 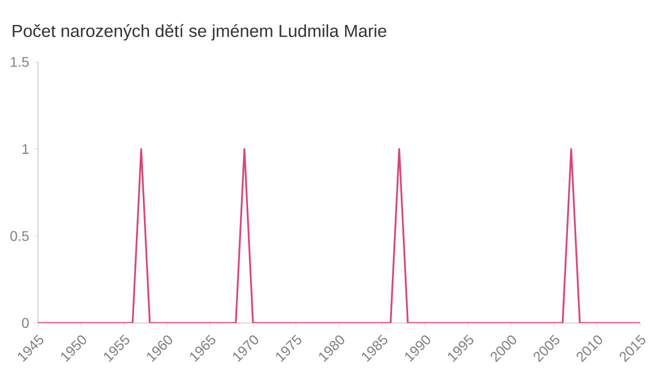 What do you see at coordinates (199, 32) in the screenshot?
I see `chart-title: Počet narozených dětí se jménem Ludmila Marie` at bounding box center [199, 32].